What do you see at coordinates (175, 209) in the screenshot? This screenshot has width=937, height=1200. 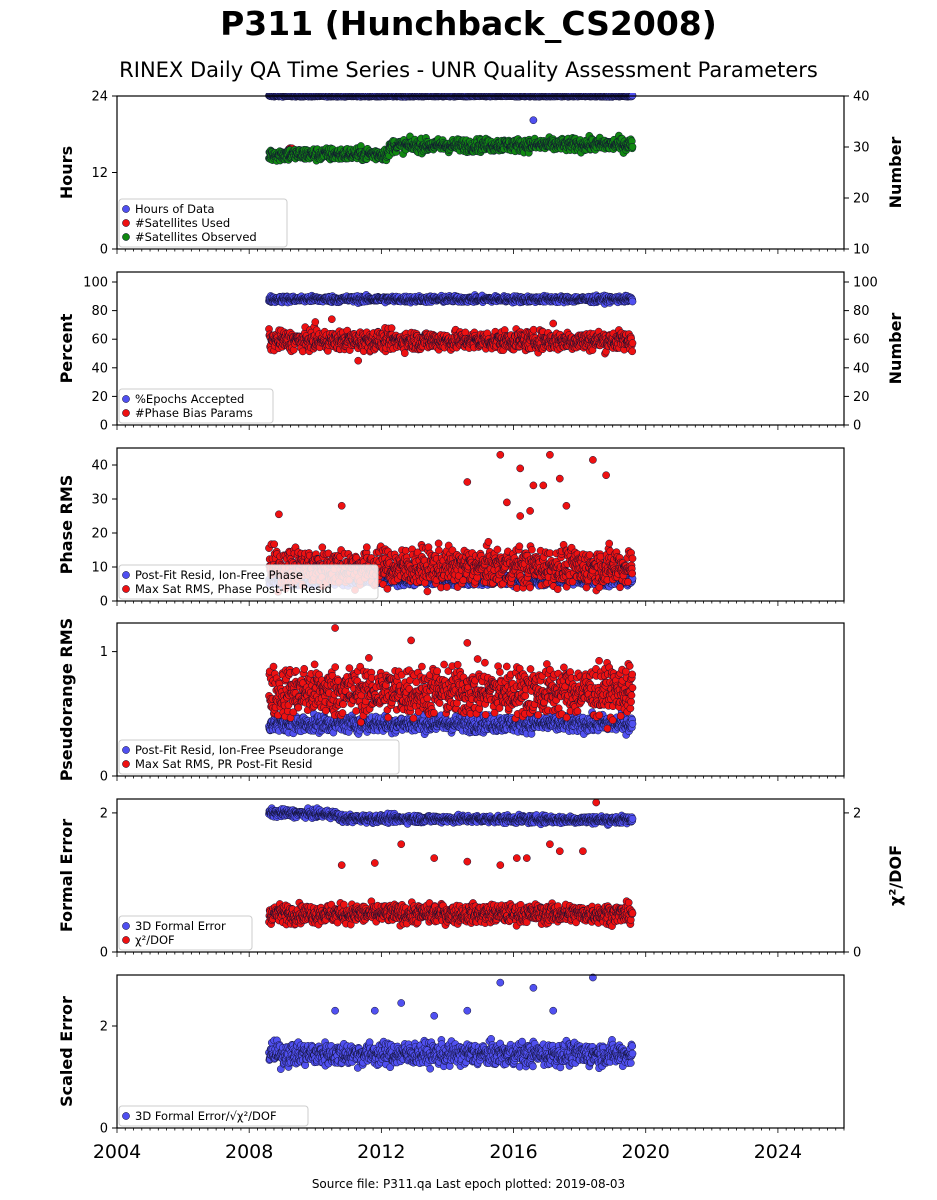 I see `legend-label: Hours of Data` at bounding box center [175, 209].